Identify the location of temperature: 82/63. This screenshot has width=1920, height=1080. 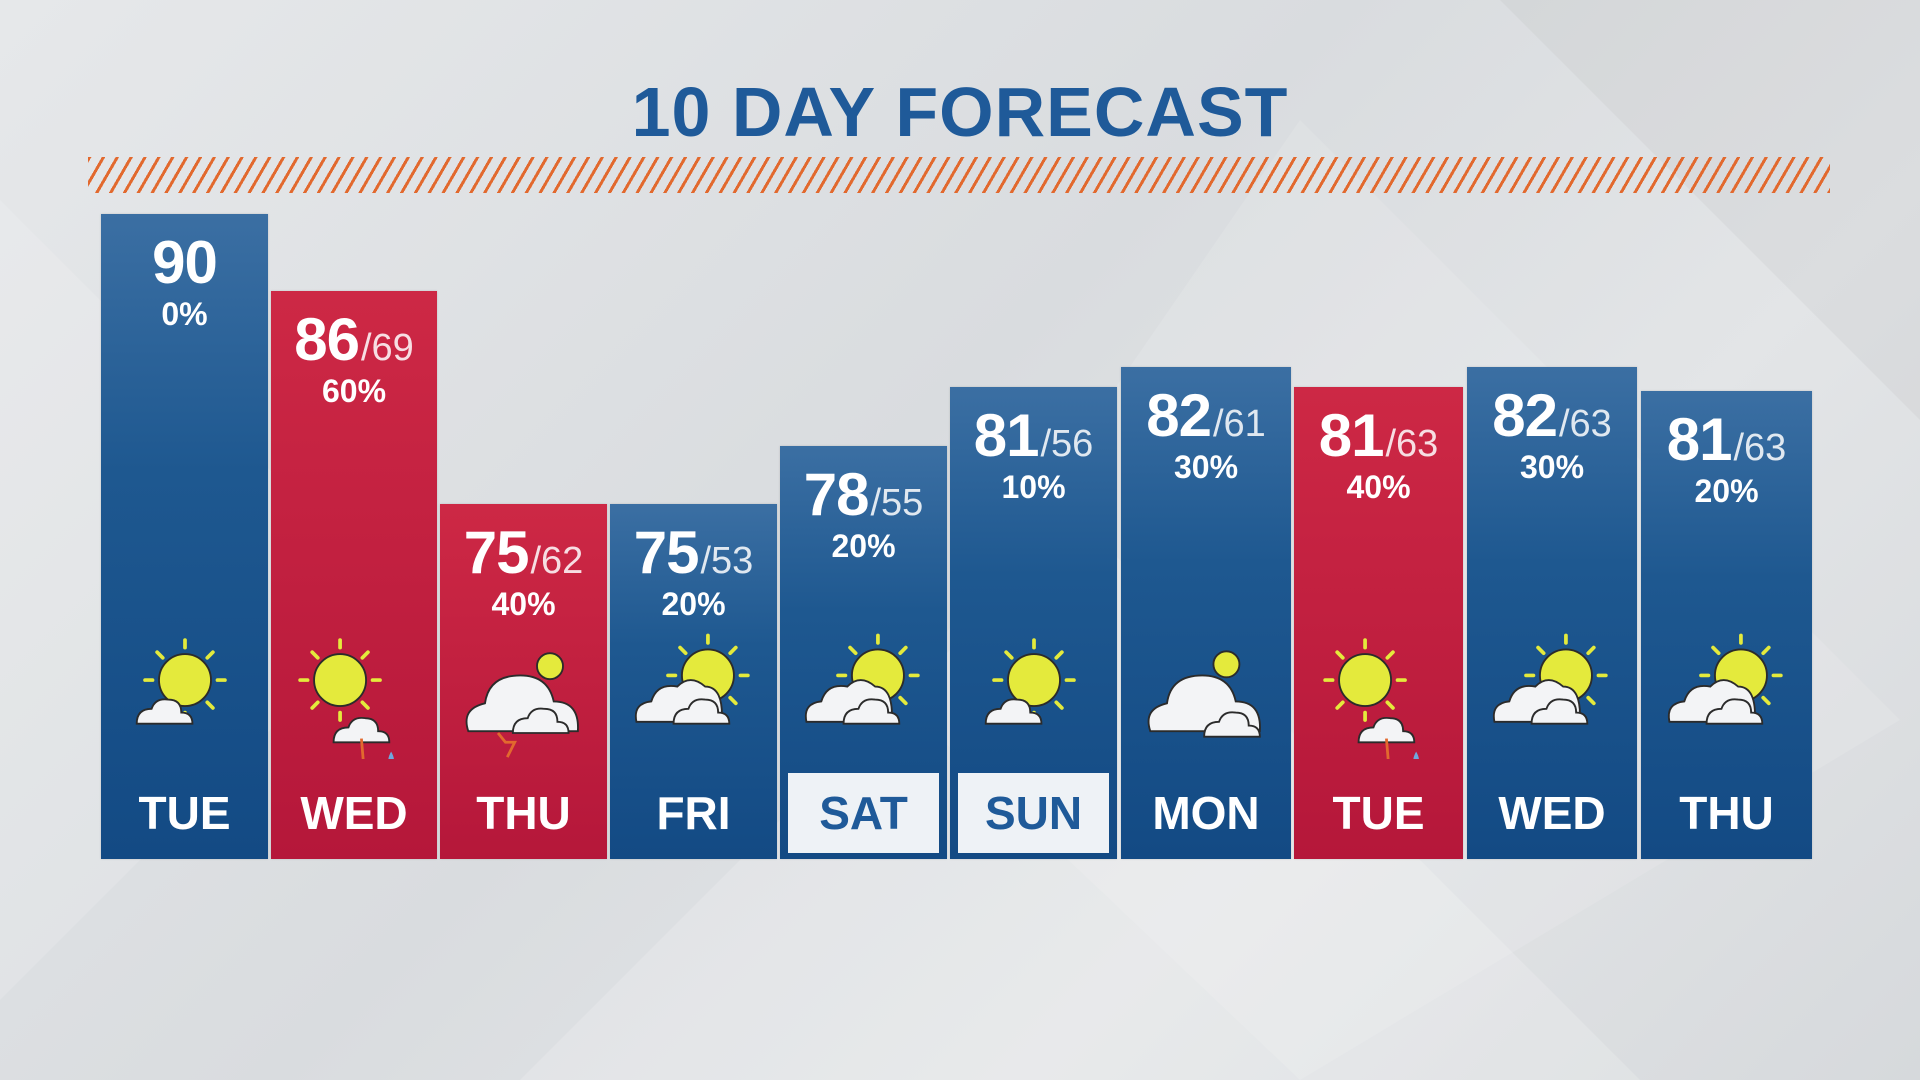
(1552, 415).